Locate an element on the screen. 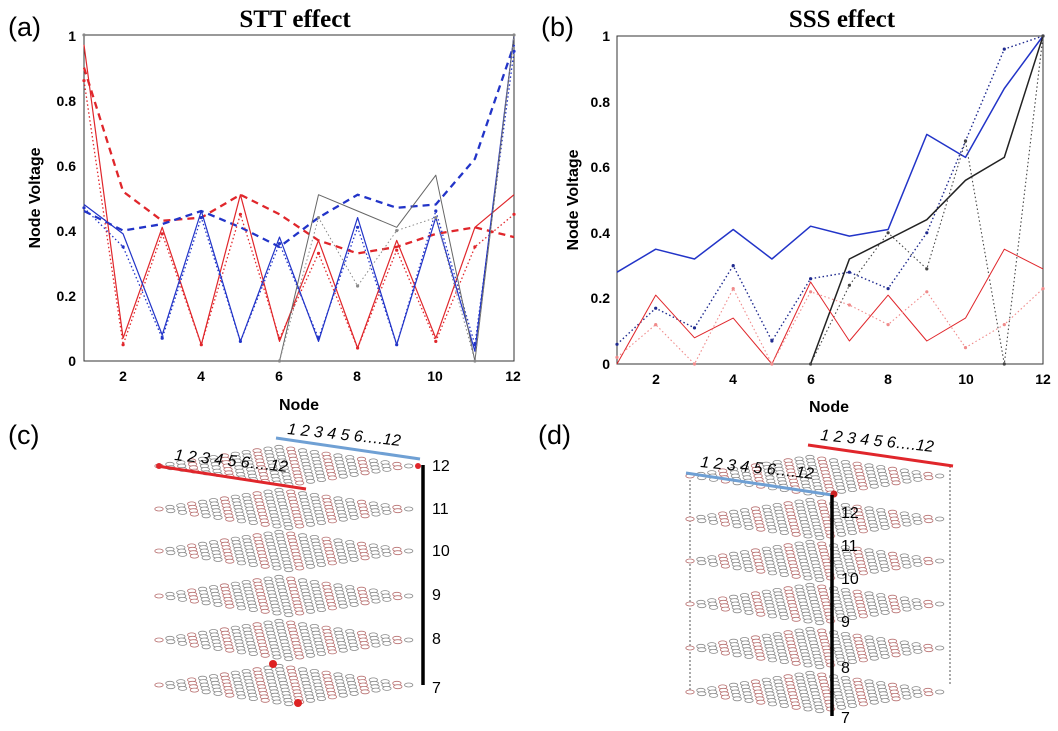 The height and width of the screenshot is (731, 1058). x-tick-label-a: 12 is located at coordinates (513, 376).